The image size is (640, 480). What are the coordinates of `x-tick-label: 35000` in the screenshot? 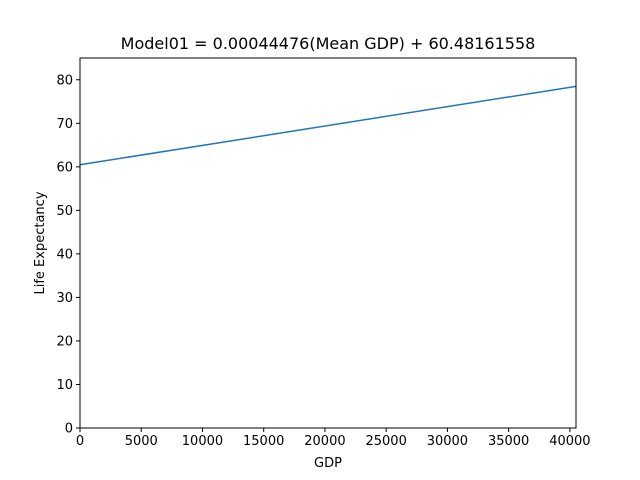 It's located at (508, 441).